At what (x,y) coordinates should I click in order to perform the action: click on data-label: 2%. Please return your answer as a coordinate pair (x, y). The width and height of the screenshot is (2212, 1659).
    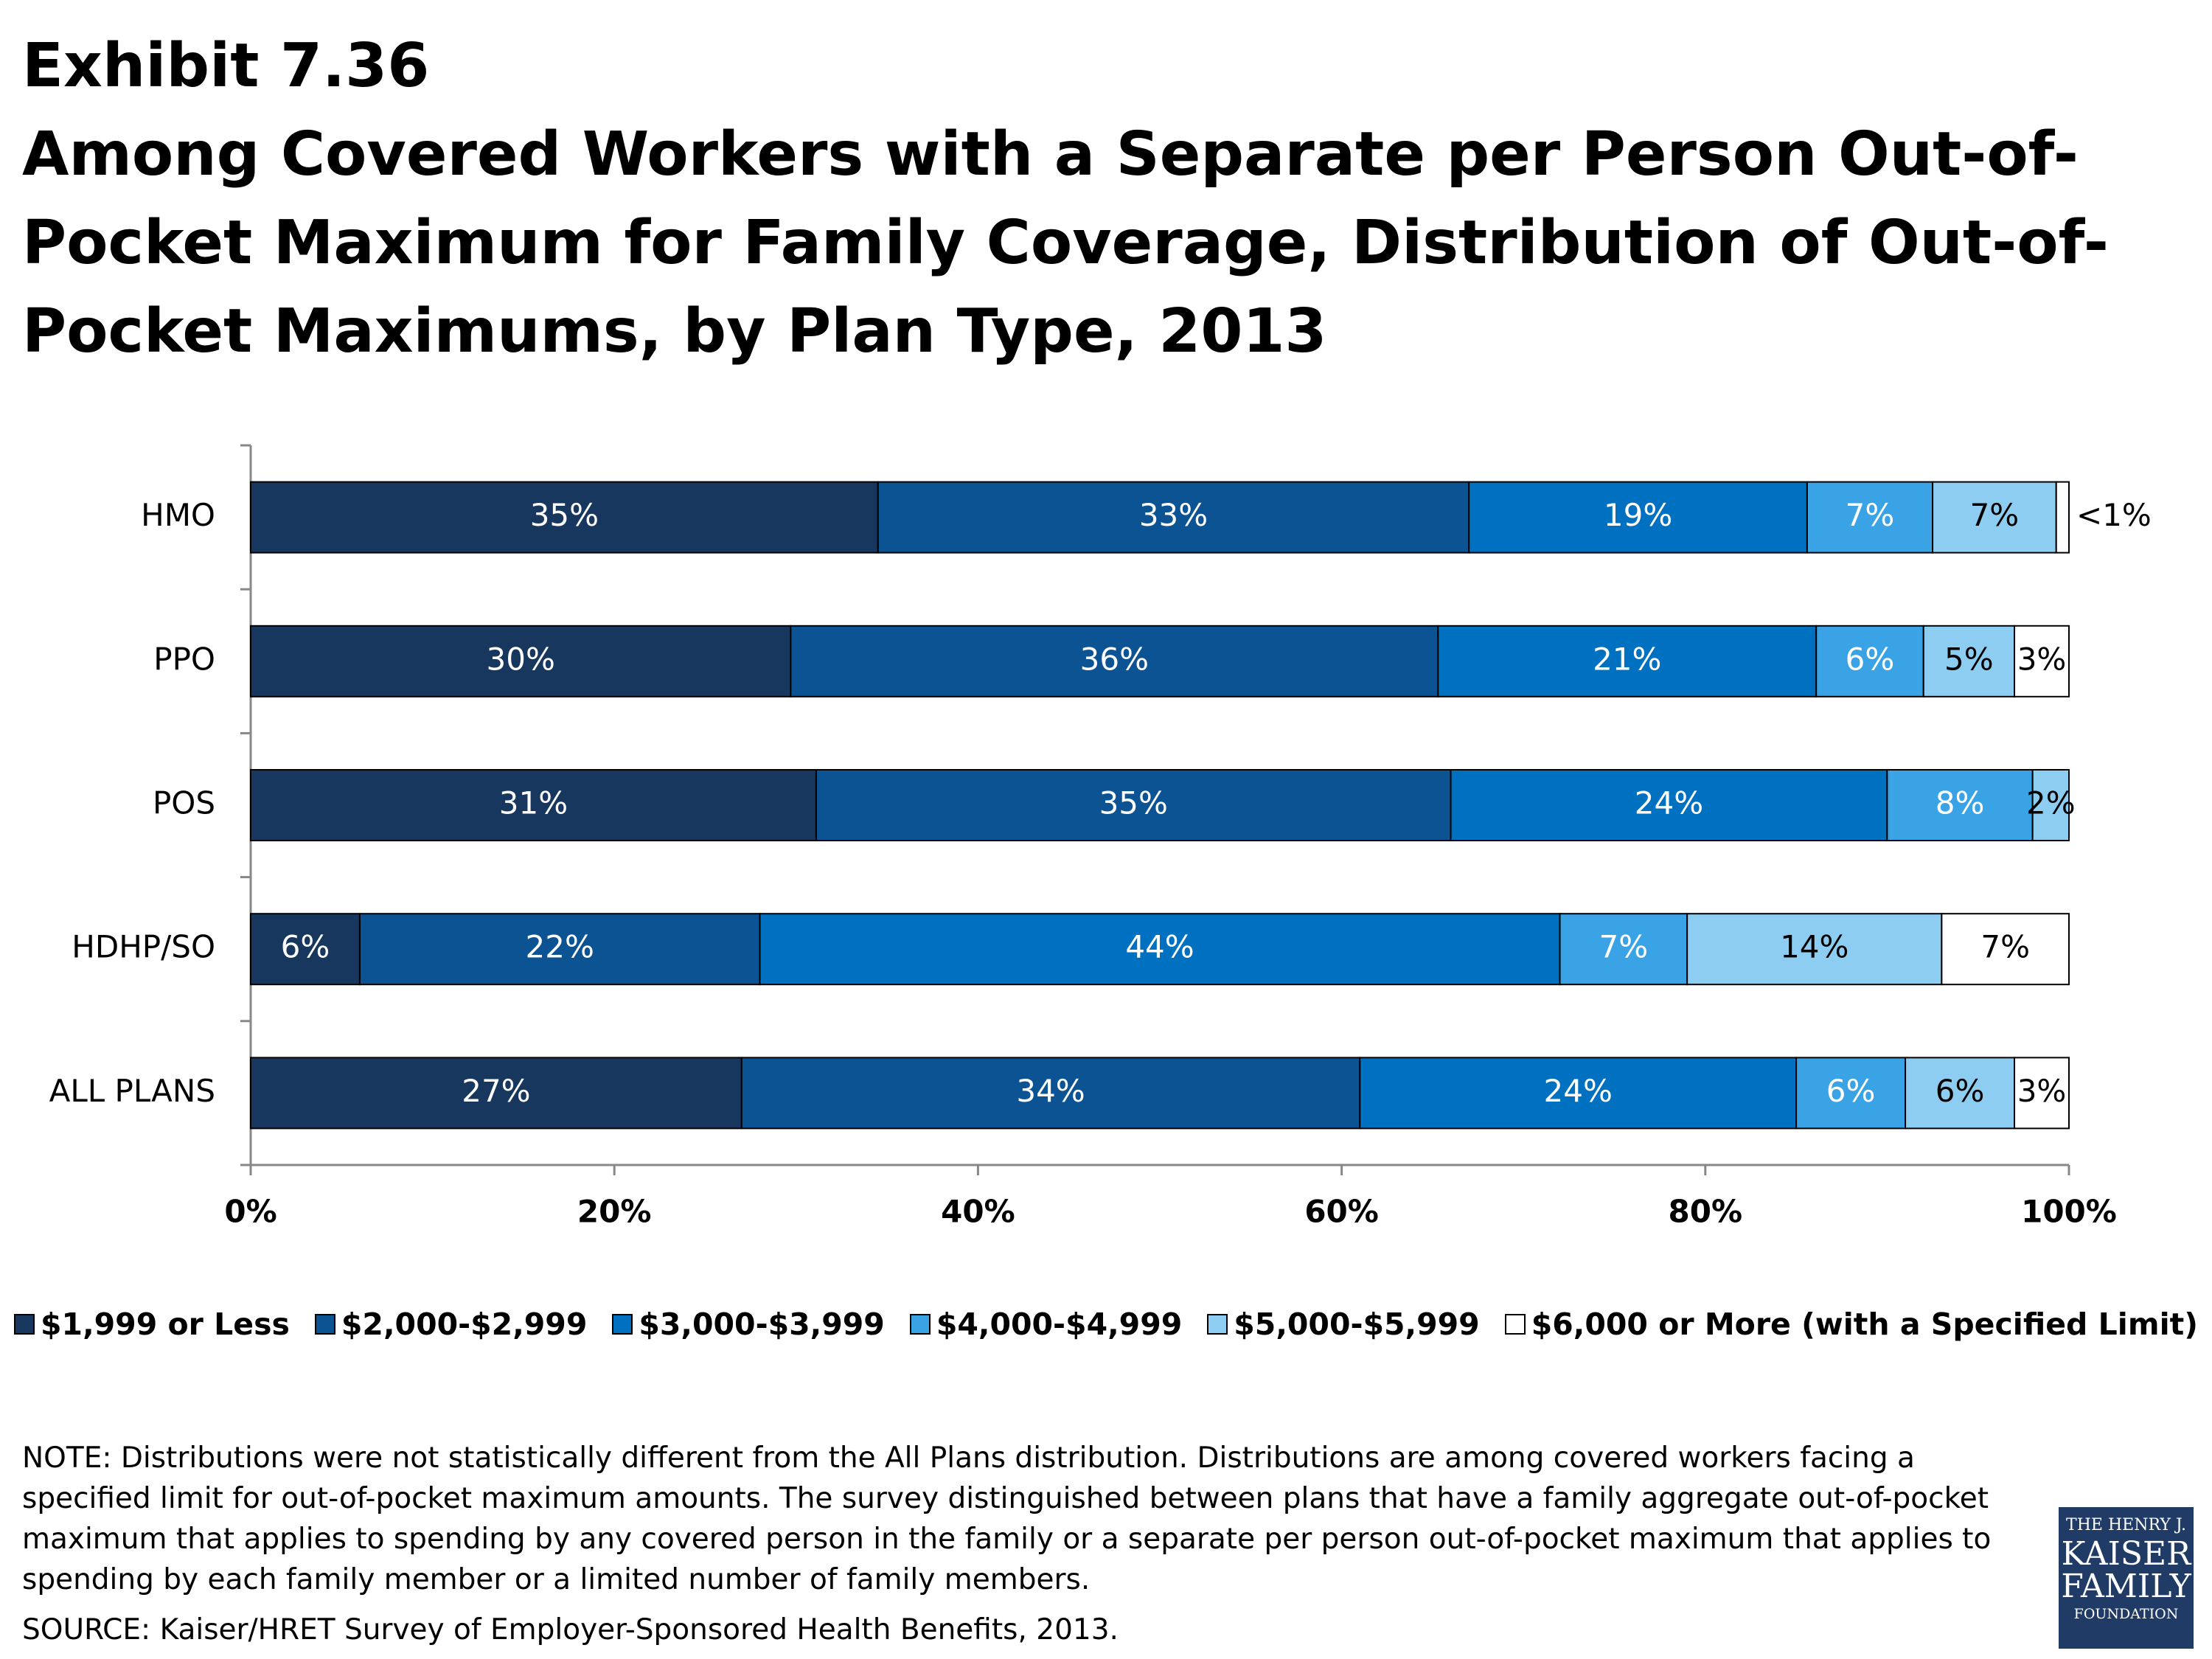
    Looking at the image, I should click on (2051, 803).